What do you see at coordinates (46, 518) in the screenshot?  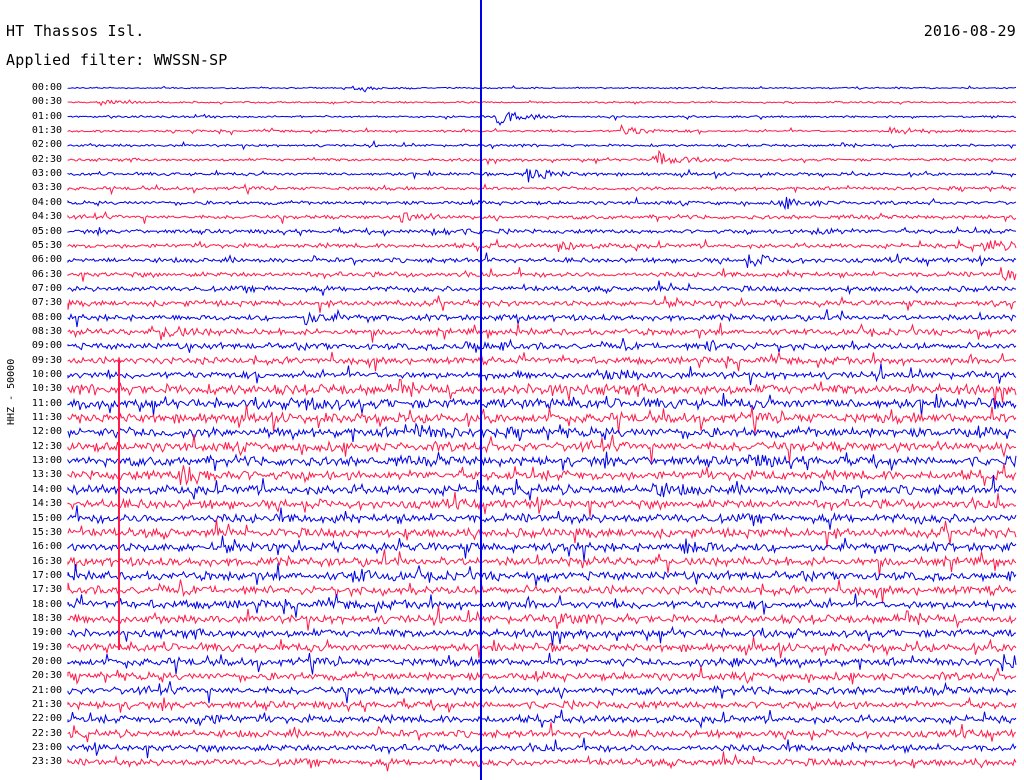 I see `time-label: 15:00` at bounding box center [46, 518].